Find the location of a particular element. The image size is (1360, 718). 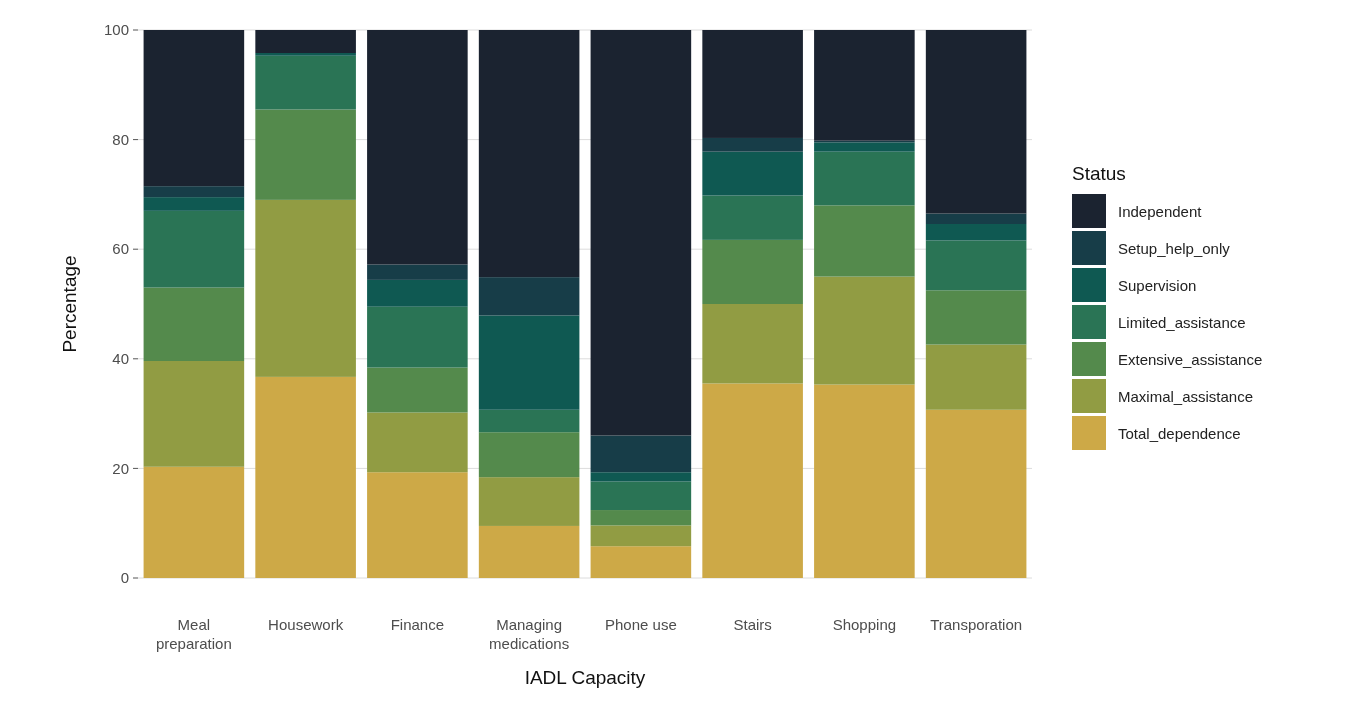

legend-label: Limited_assistance is located at coordinates (1182, 323).